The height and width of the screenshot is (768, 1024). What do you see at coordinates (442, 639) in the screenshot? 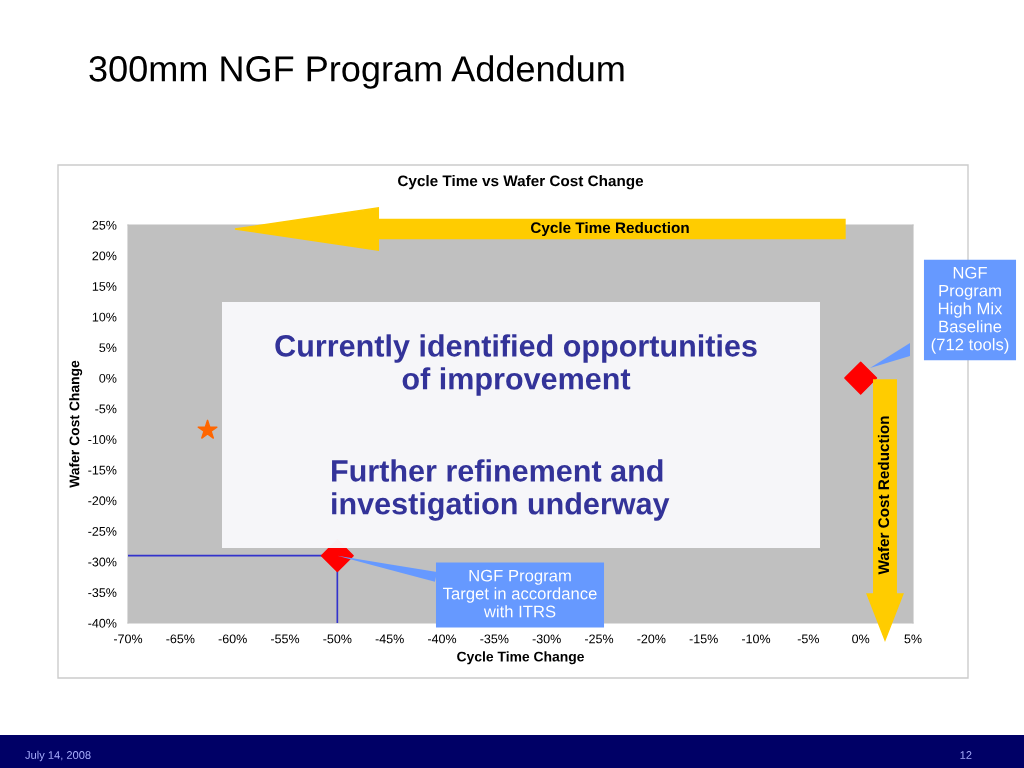
I see `x-tick-label: -40%` at bounding box center [442, 639].